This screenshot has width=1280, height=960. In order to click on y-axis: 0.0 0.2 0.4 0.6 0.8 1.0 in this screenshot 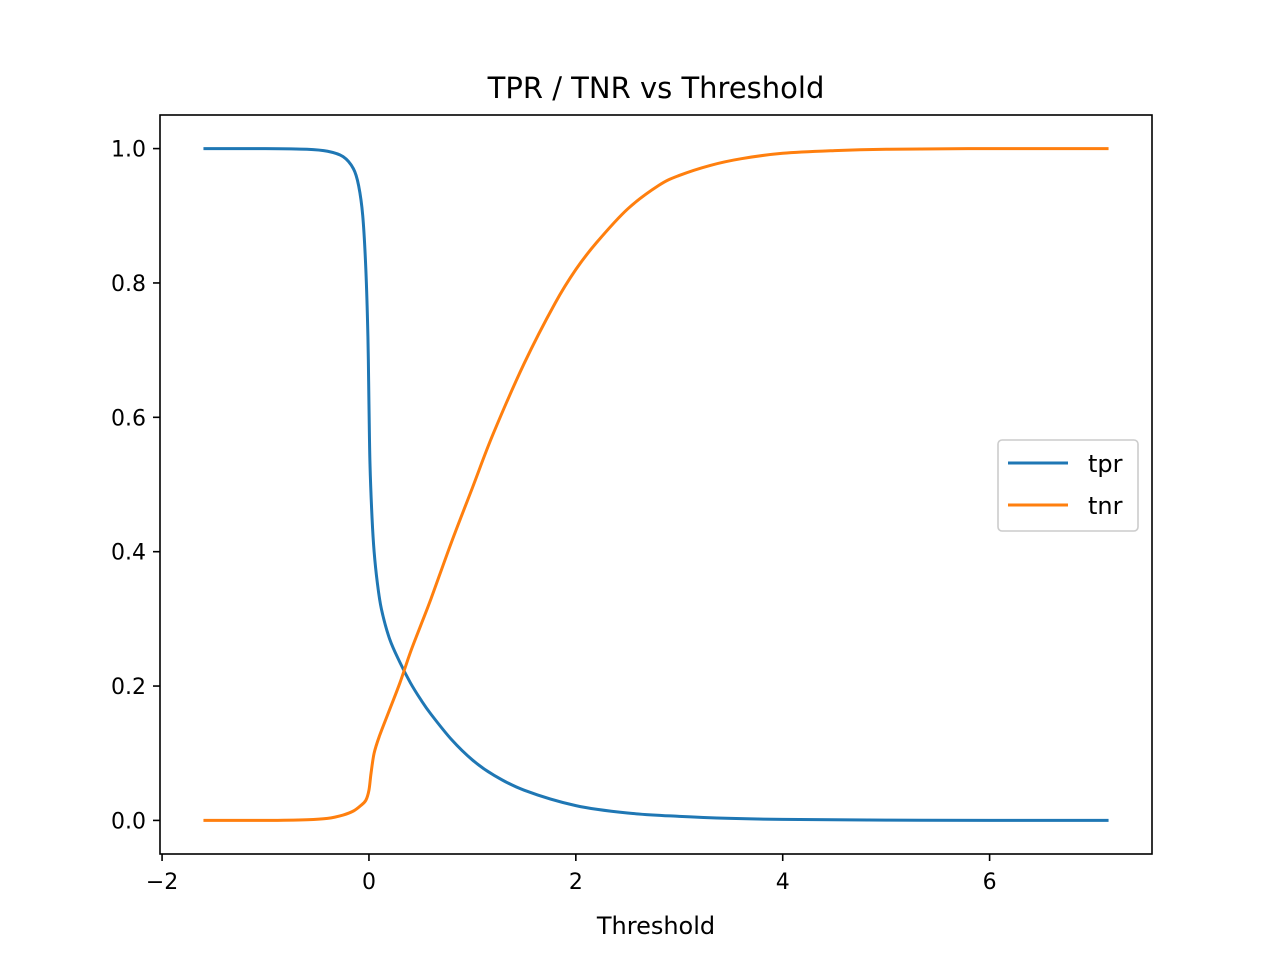, I will do `click(135, 486)`.